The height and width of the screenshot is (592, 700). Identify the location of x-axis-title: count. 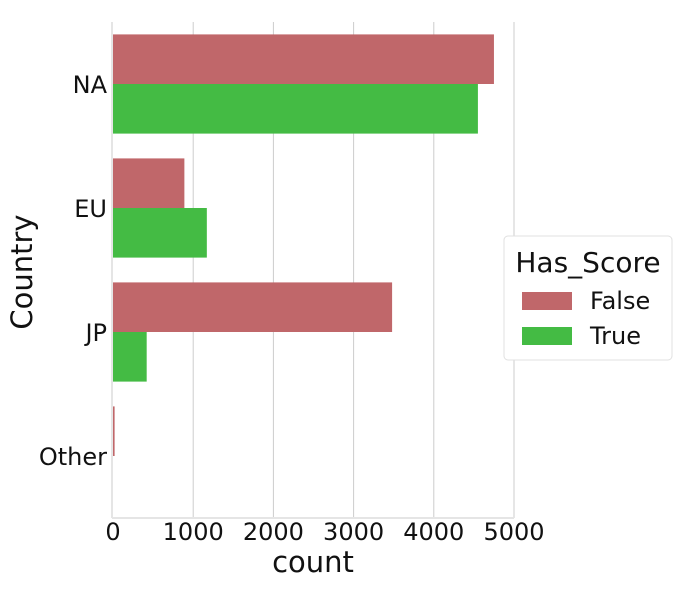
(313, 562).